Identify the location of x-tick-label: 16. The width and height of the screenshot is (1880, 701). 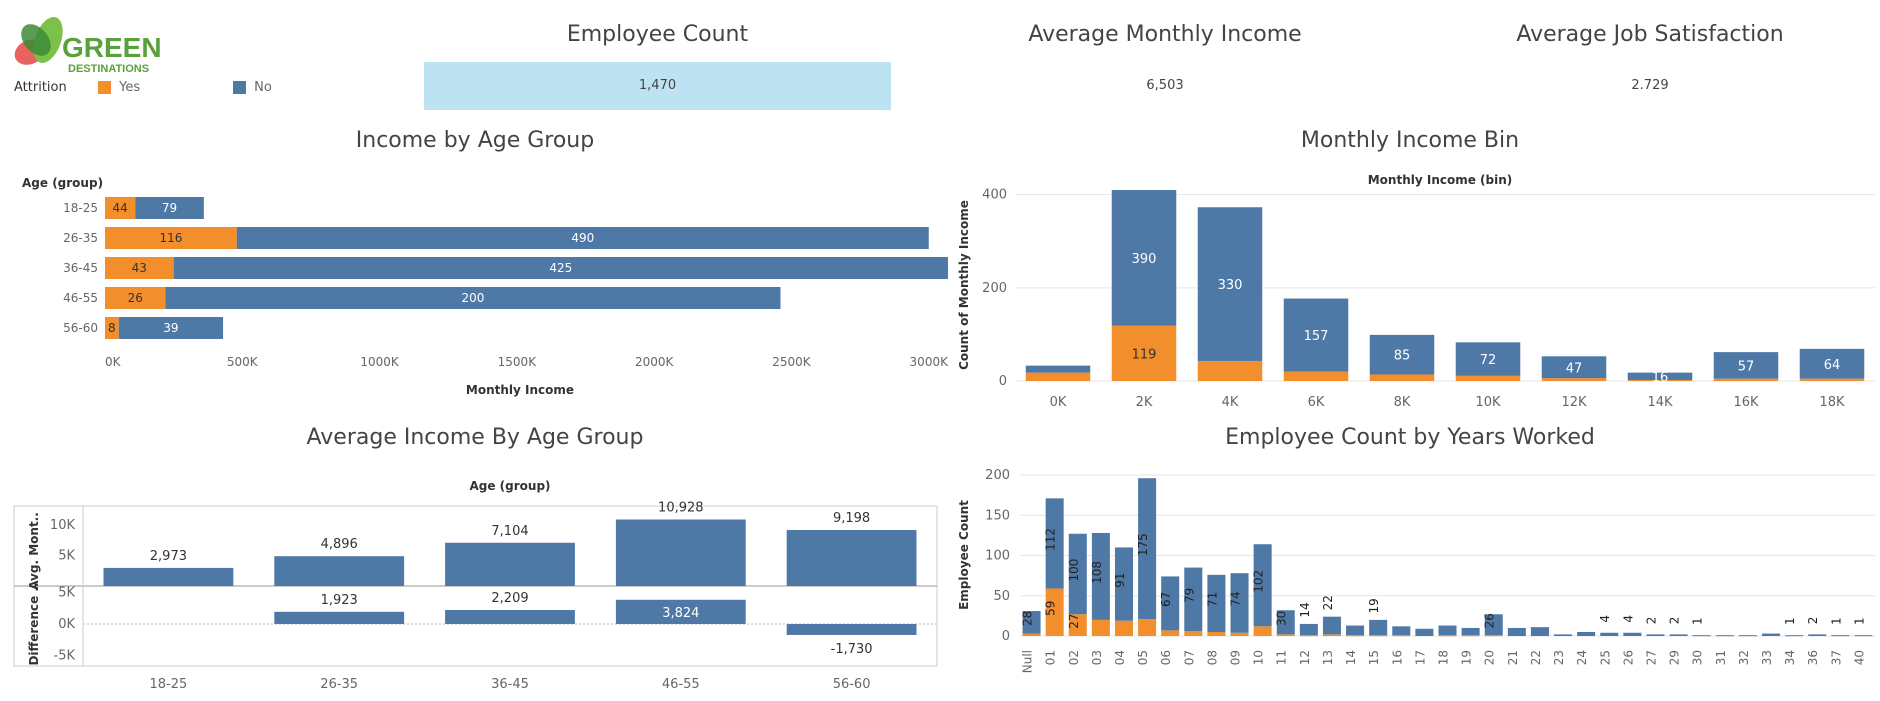
(1397, 657).